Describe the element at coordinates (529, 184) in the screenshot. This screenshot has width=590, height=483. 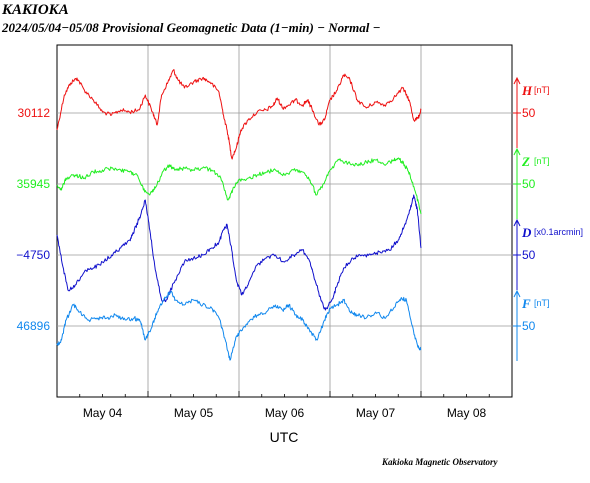
I see `scale-label-z: 50` at that location.